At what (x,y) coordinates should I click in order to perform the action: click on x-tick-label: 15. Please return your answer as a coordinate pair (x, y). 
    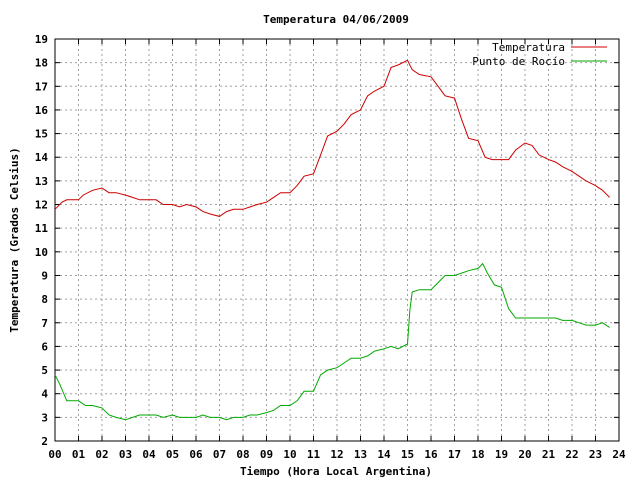
    Looking at the image, I should click on (407, 454).